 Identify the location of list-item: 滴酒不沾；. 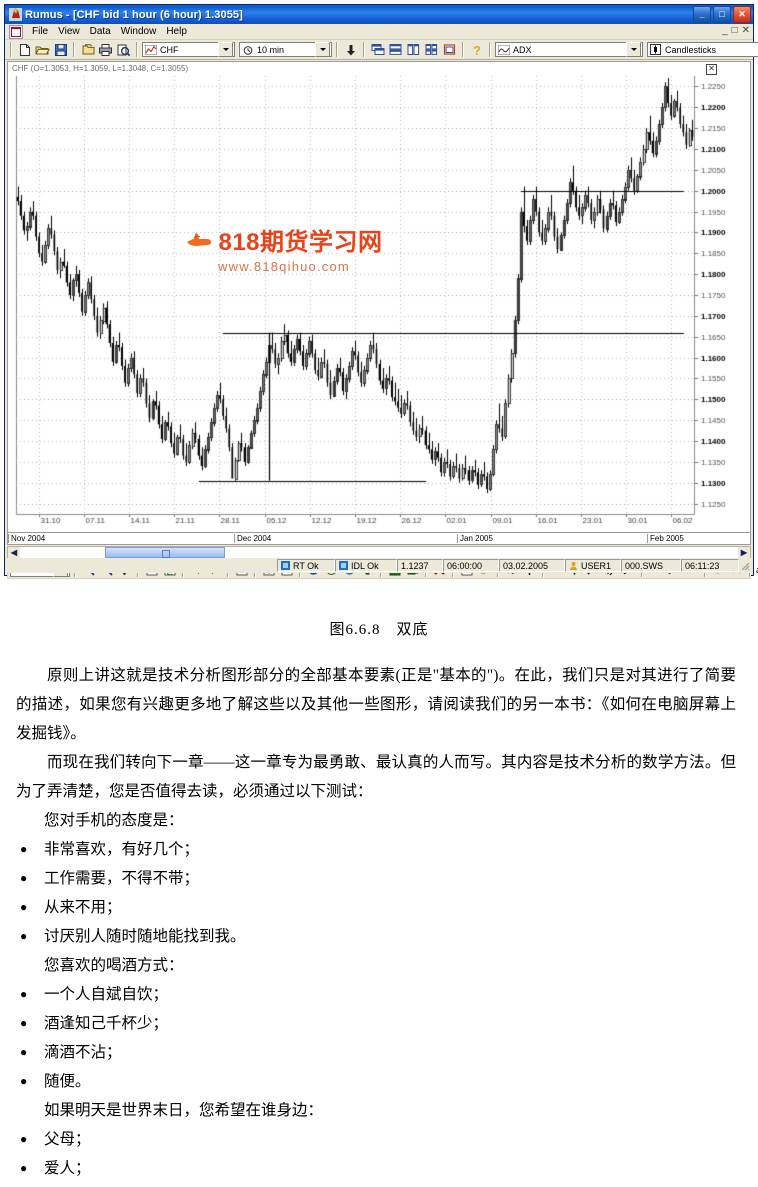
(379, 1052).